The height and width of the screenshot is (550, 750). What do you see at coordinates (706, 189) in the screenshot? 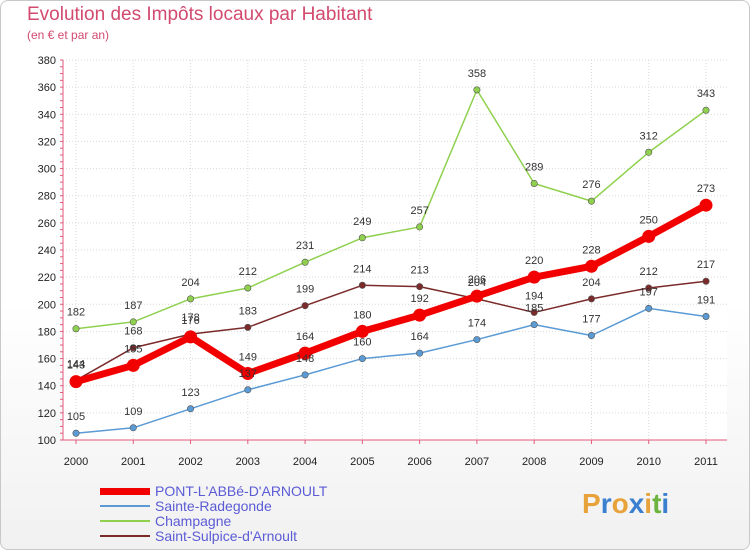
I see `data-label: 273` at bounding box center [706, 189].